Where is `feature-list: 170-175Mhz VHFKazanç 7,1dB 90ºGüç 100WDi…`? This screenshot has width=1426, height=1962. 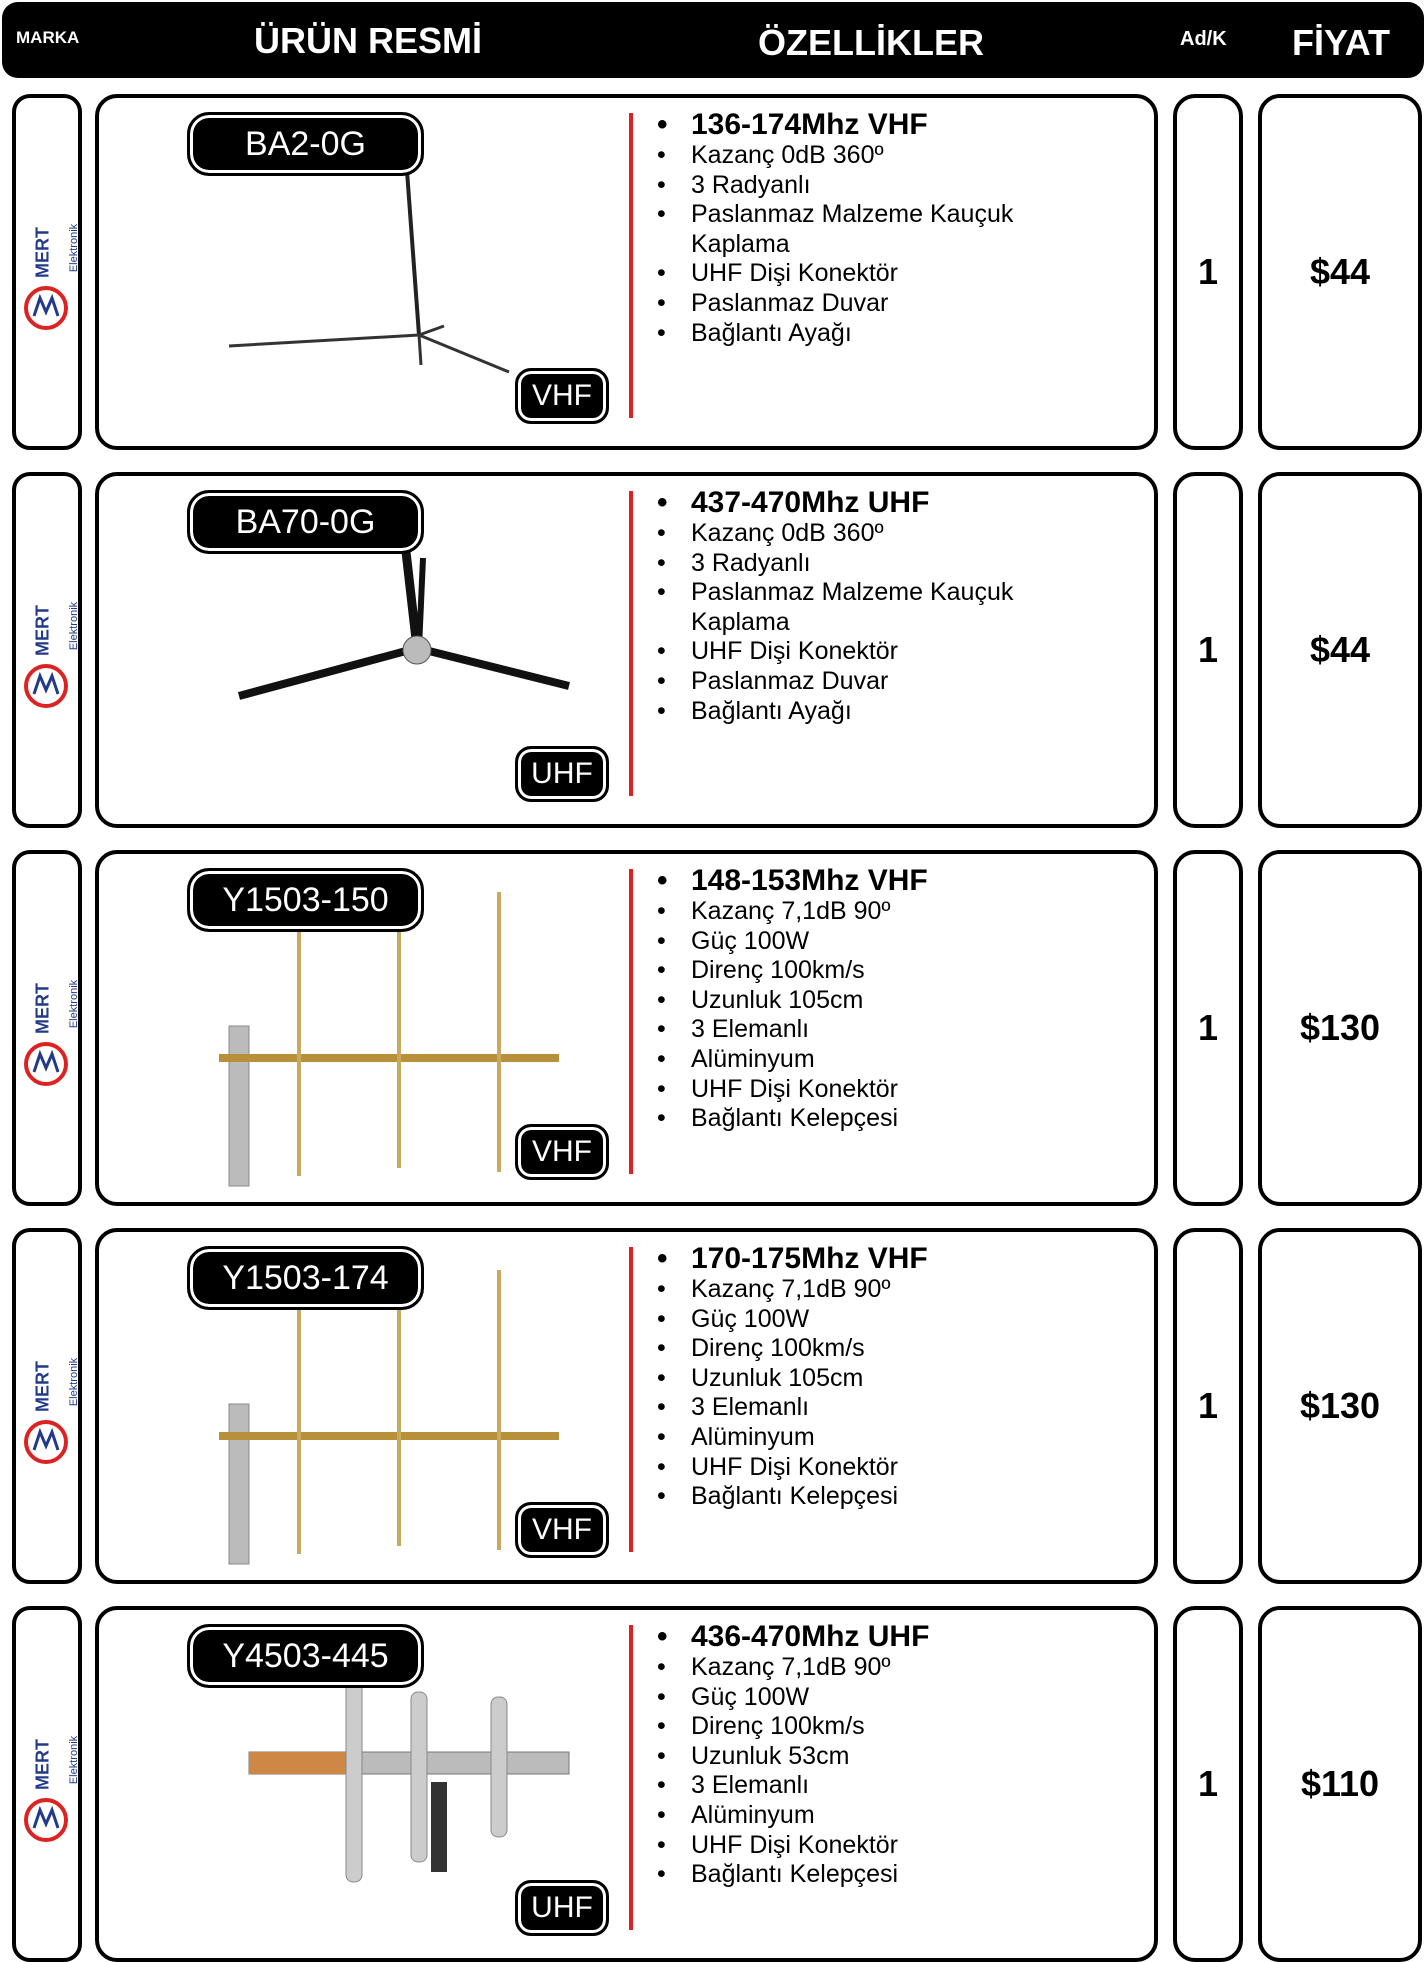 feature-list: 170-175Mhz VHFKazanç 7,1dB 90ºGüç 100WDi… is located at coordinates (869, 1377).